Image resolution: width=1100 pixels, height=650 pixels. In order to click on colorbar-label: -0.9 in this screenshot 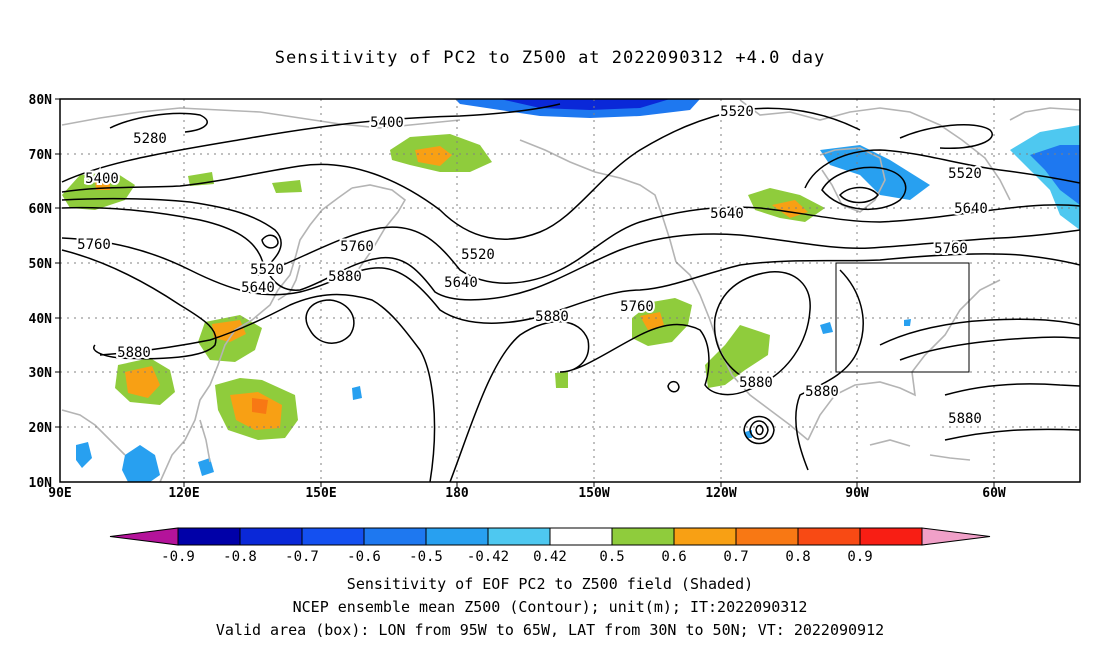, I will do `click(178, 557)`.